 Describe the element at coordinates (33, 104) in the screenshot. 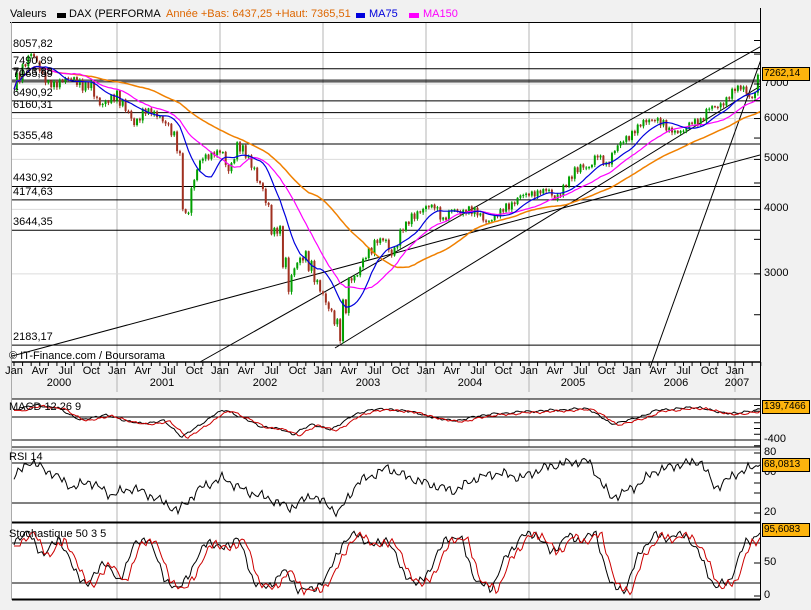

I see `price-level-label: 6160,31` at that location.